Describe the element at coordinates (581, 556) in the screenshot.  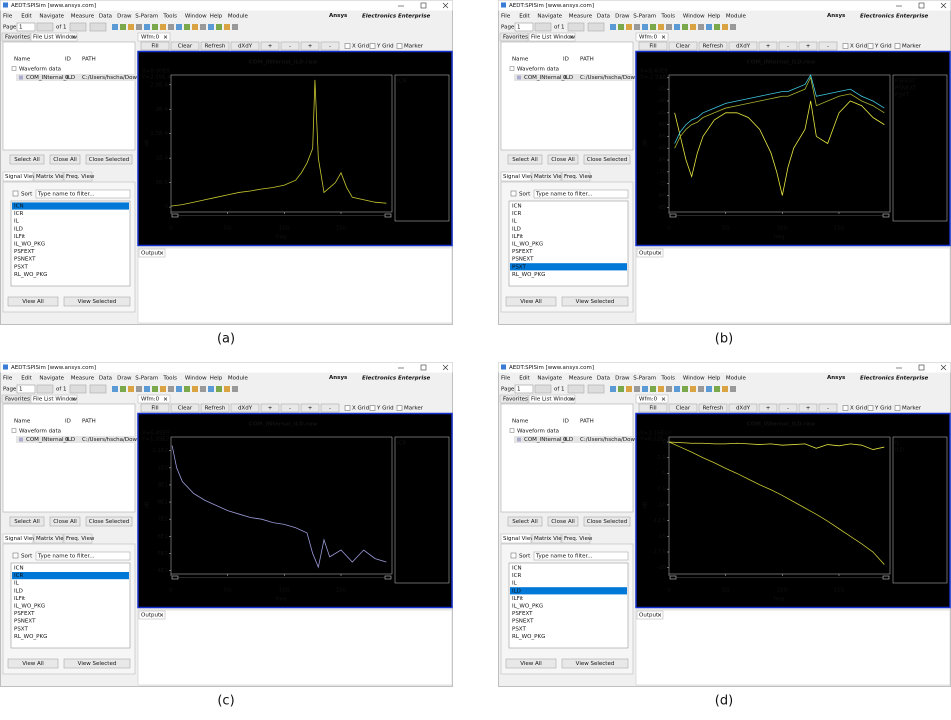
I see `filter-input` at that location.